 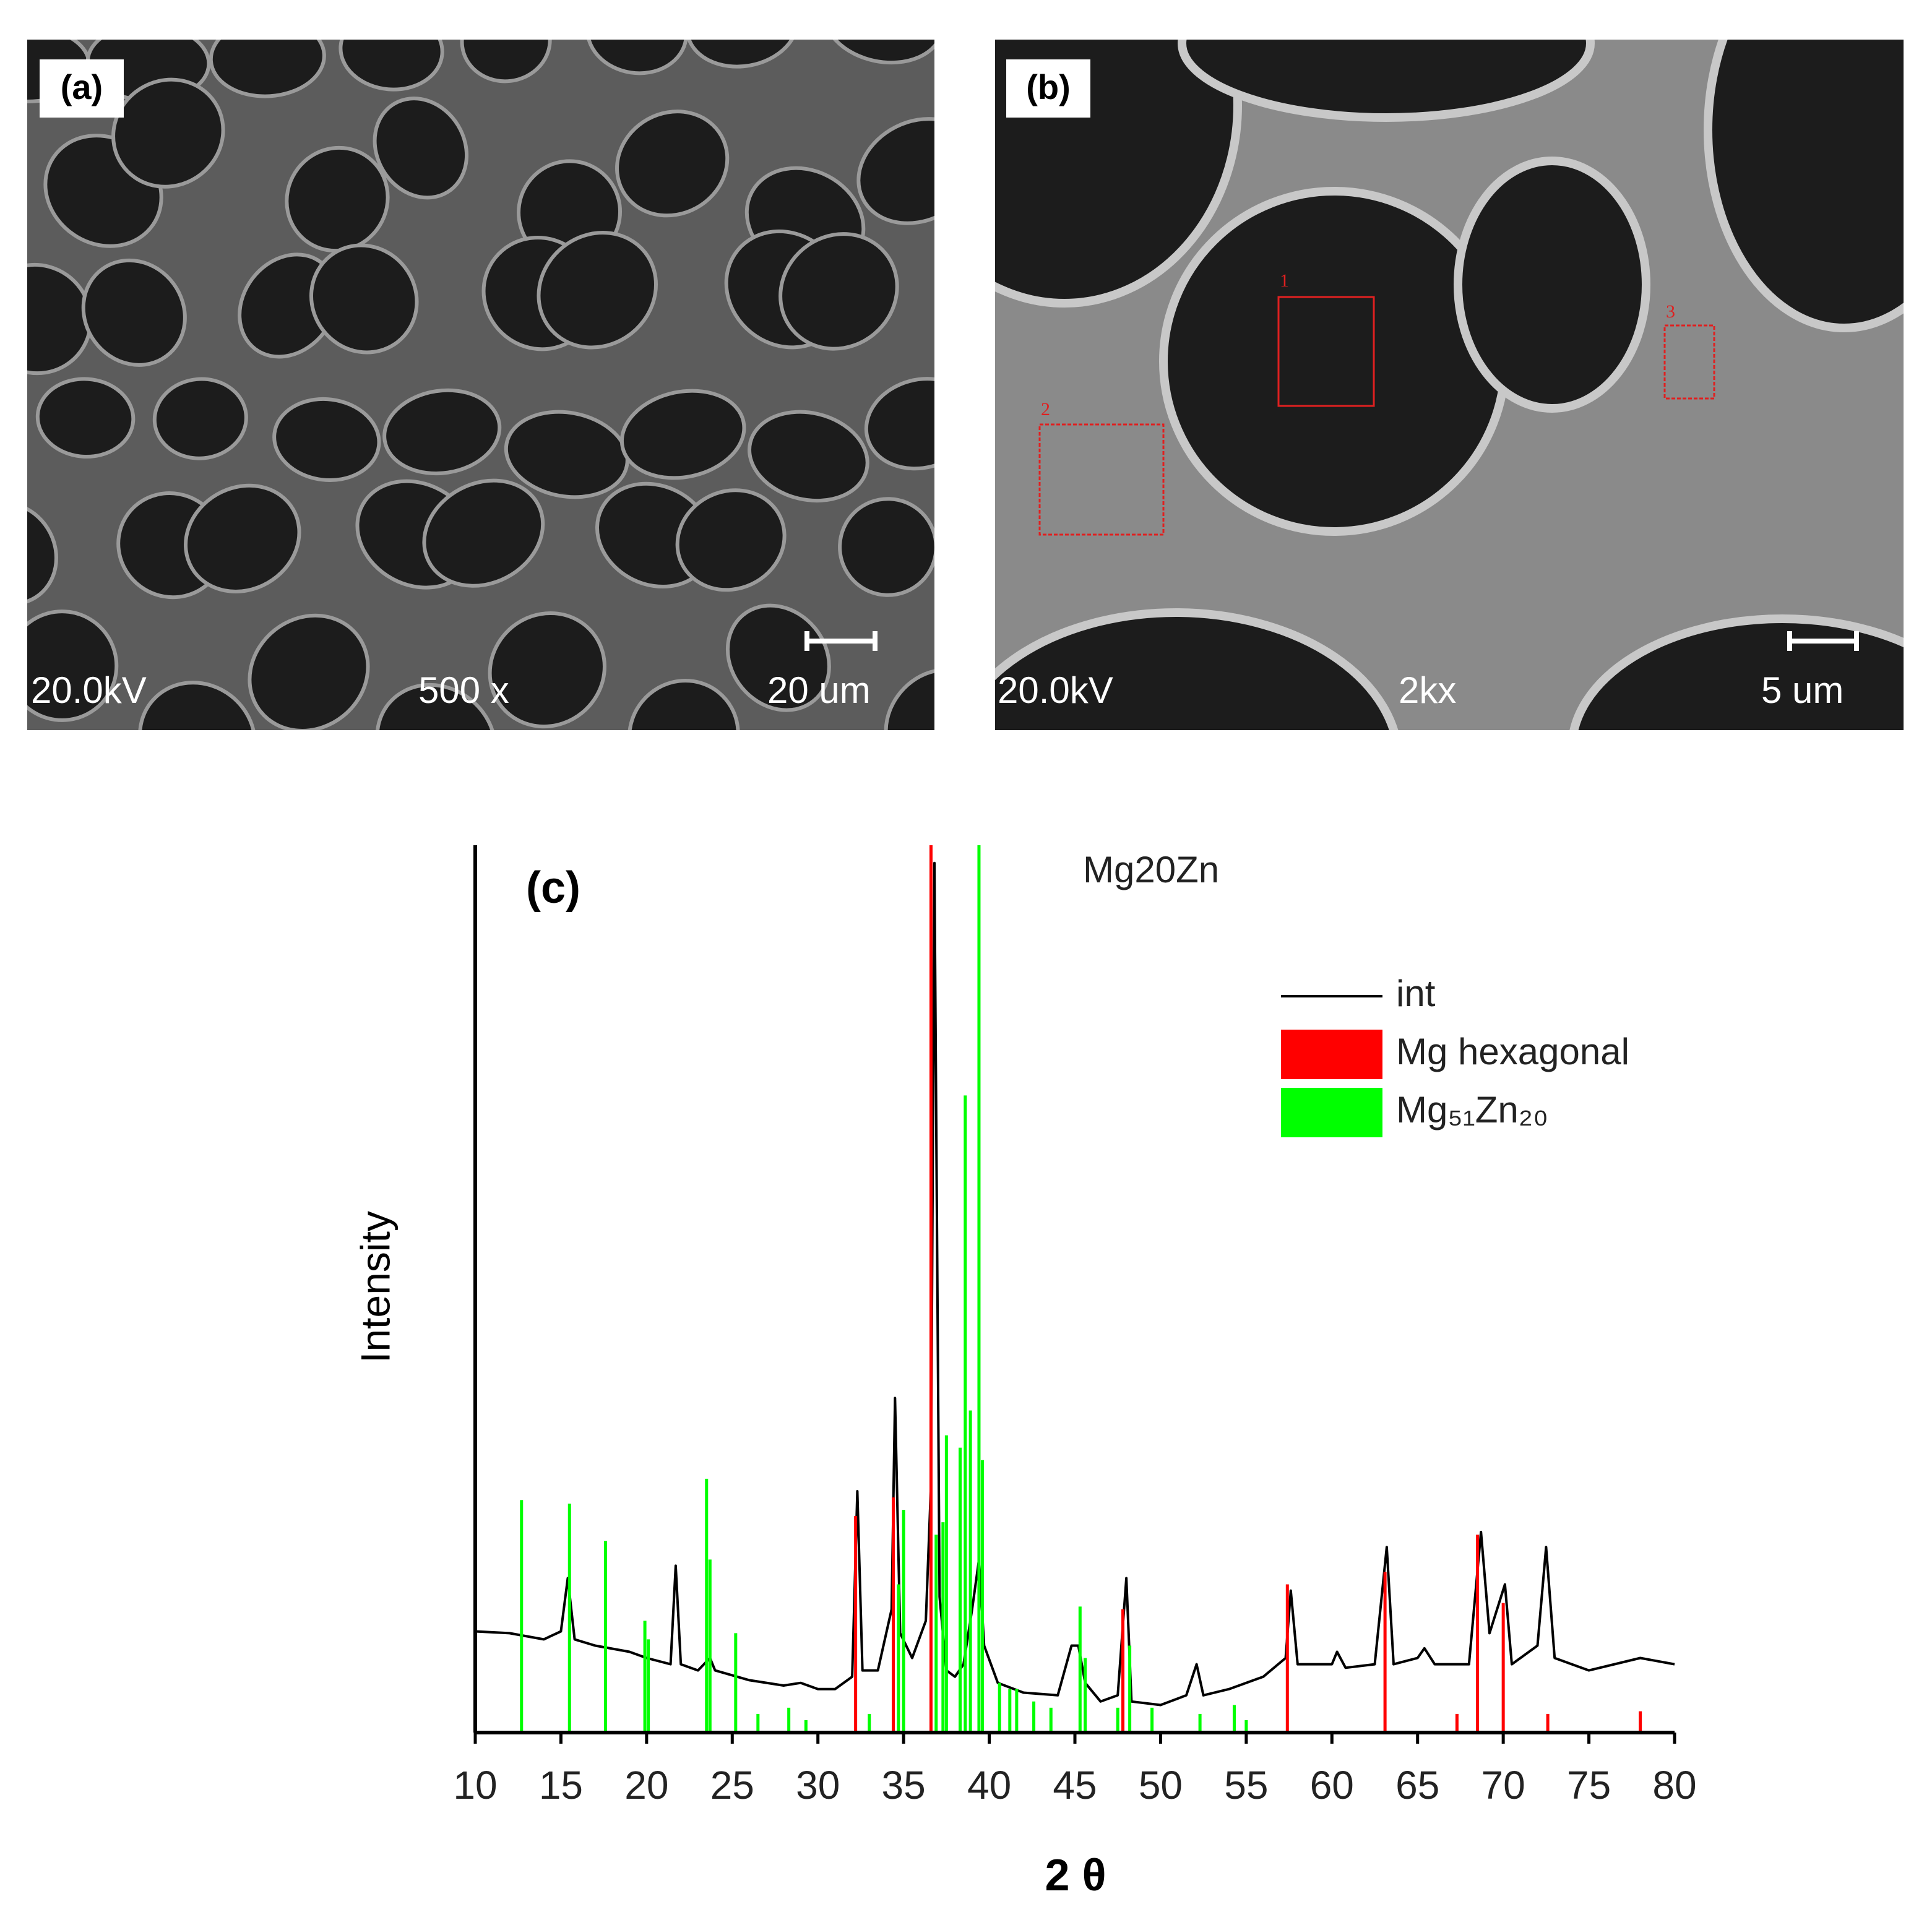 What do you see at coordinates (1803, 690) in the screenshot?
I see `scale-label: 5 um` at bounding box center [1803, 690].